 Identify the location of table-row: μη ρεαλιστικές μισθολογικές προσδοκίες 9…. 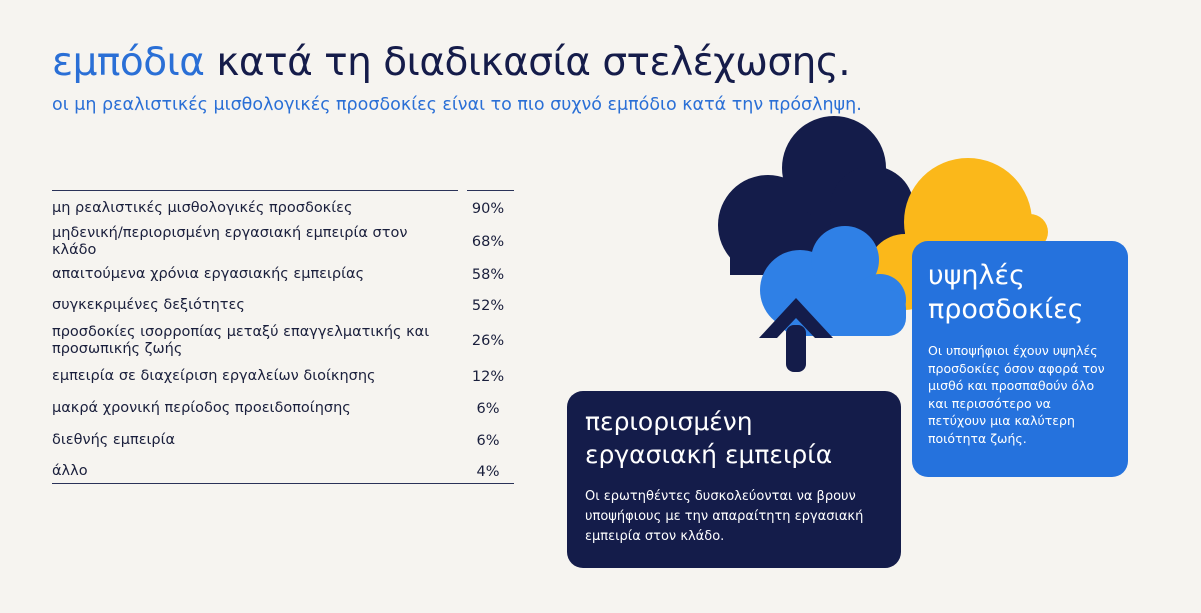
(283, 208).